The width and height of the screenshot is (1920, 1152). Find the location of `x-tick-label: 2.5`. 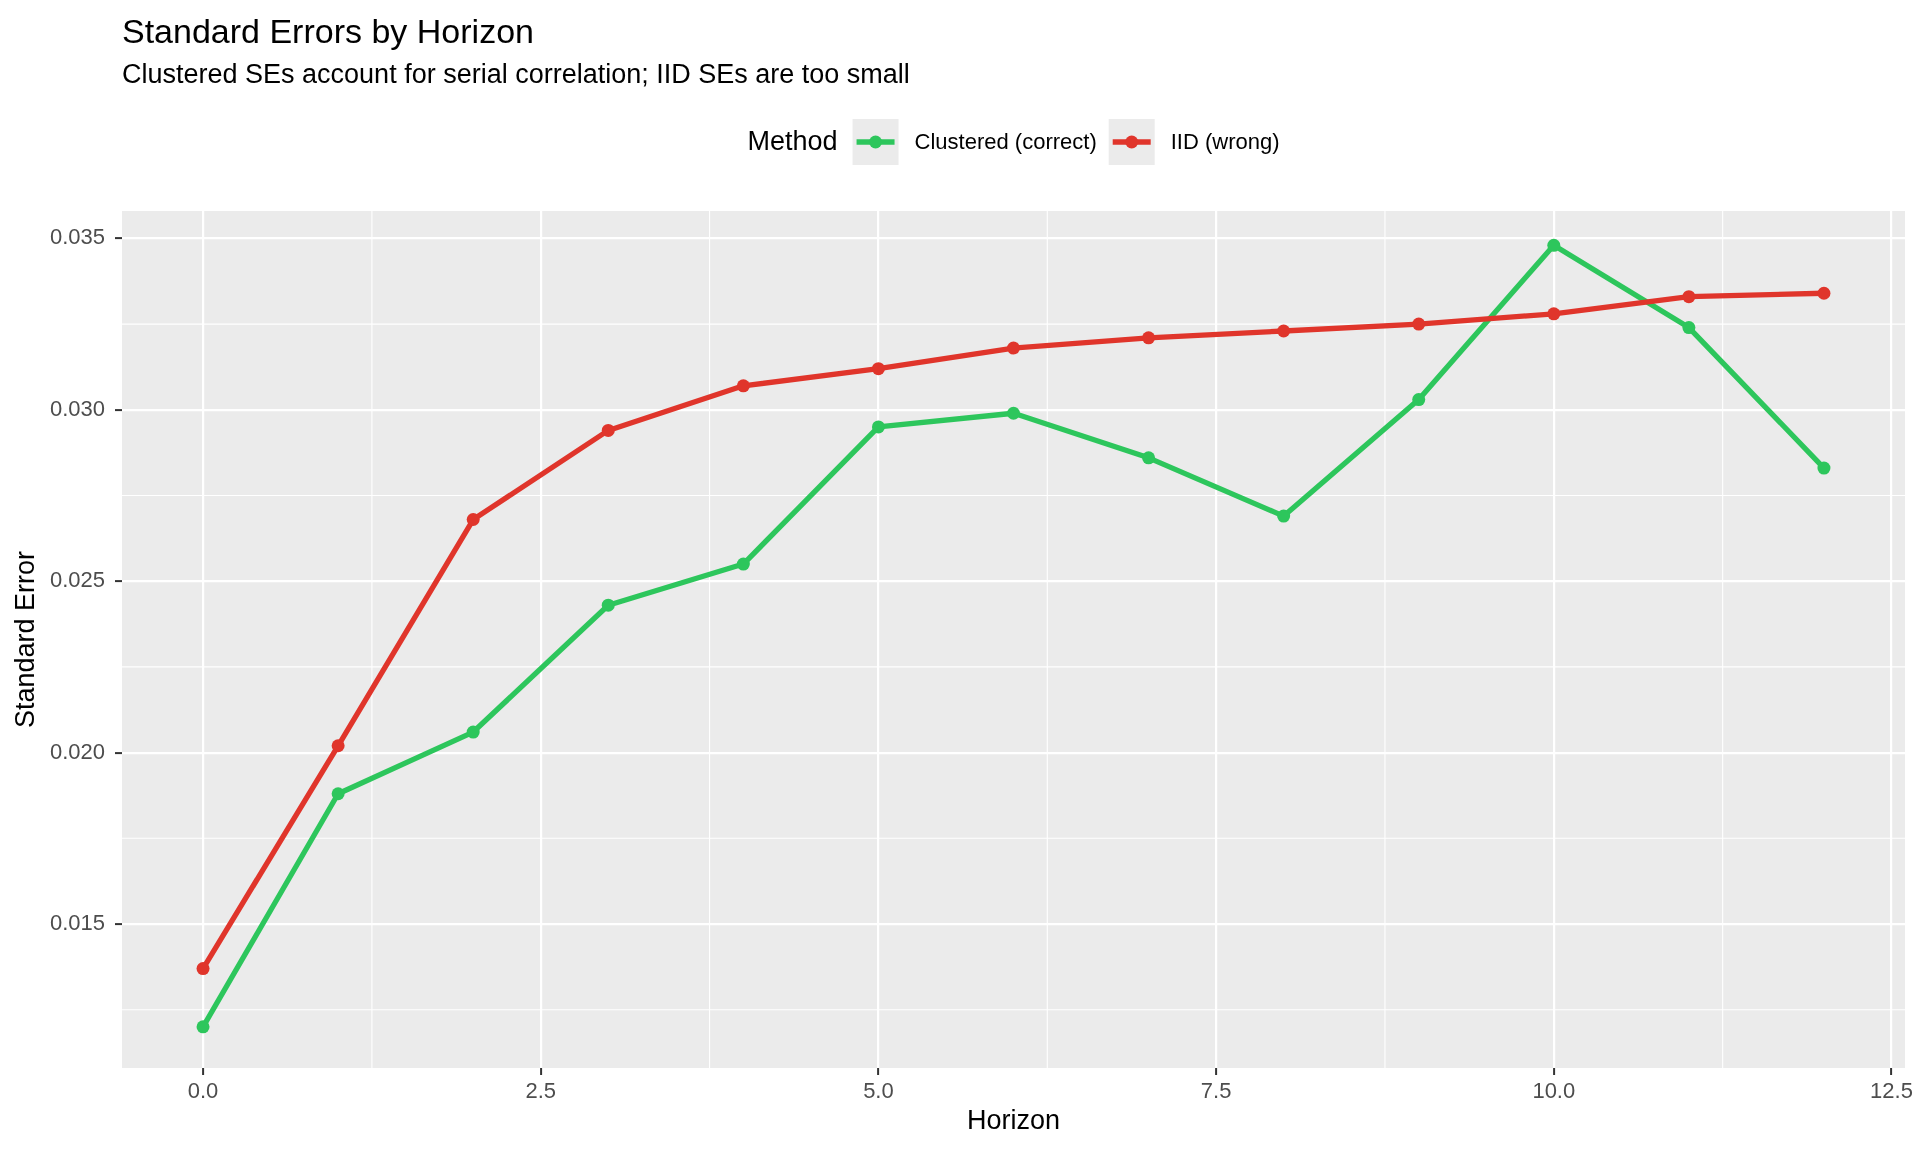

x-tick-label: 2.5 is located at coordinates (541, 1091).